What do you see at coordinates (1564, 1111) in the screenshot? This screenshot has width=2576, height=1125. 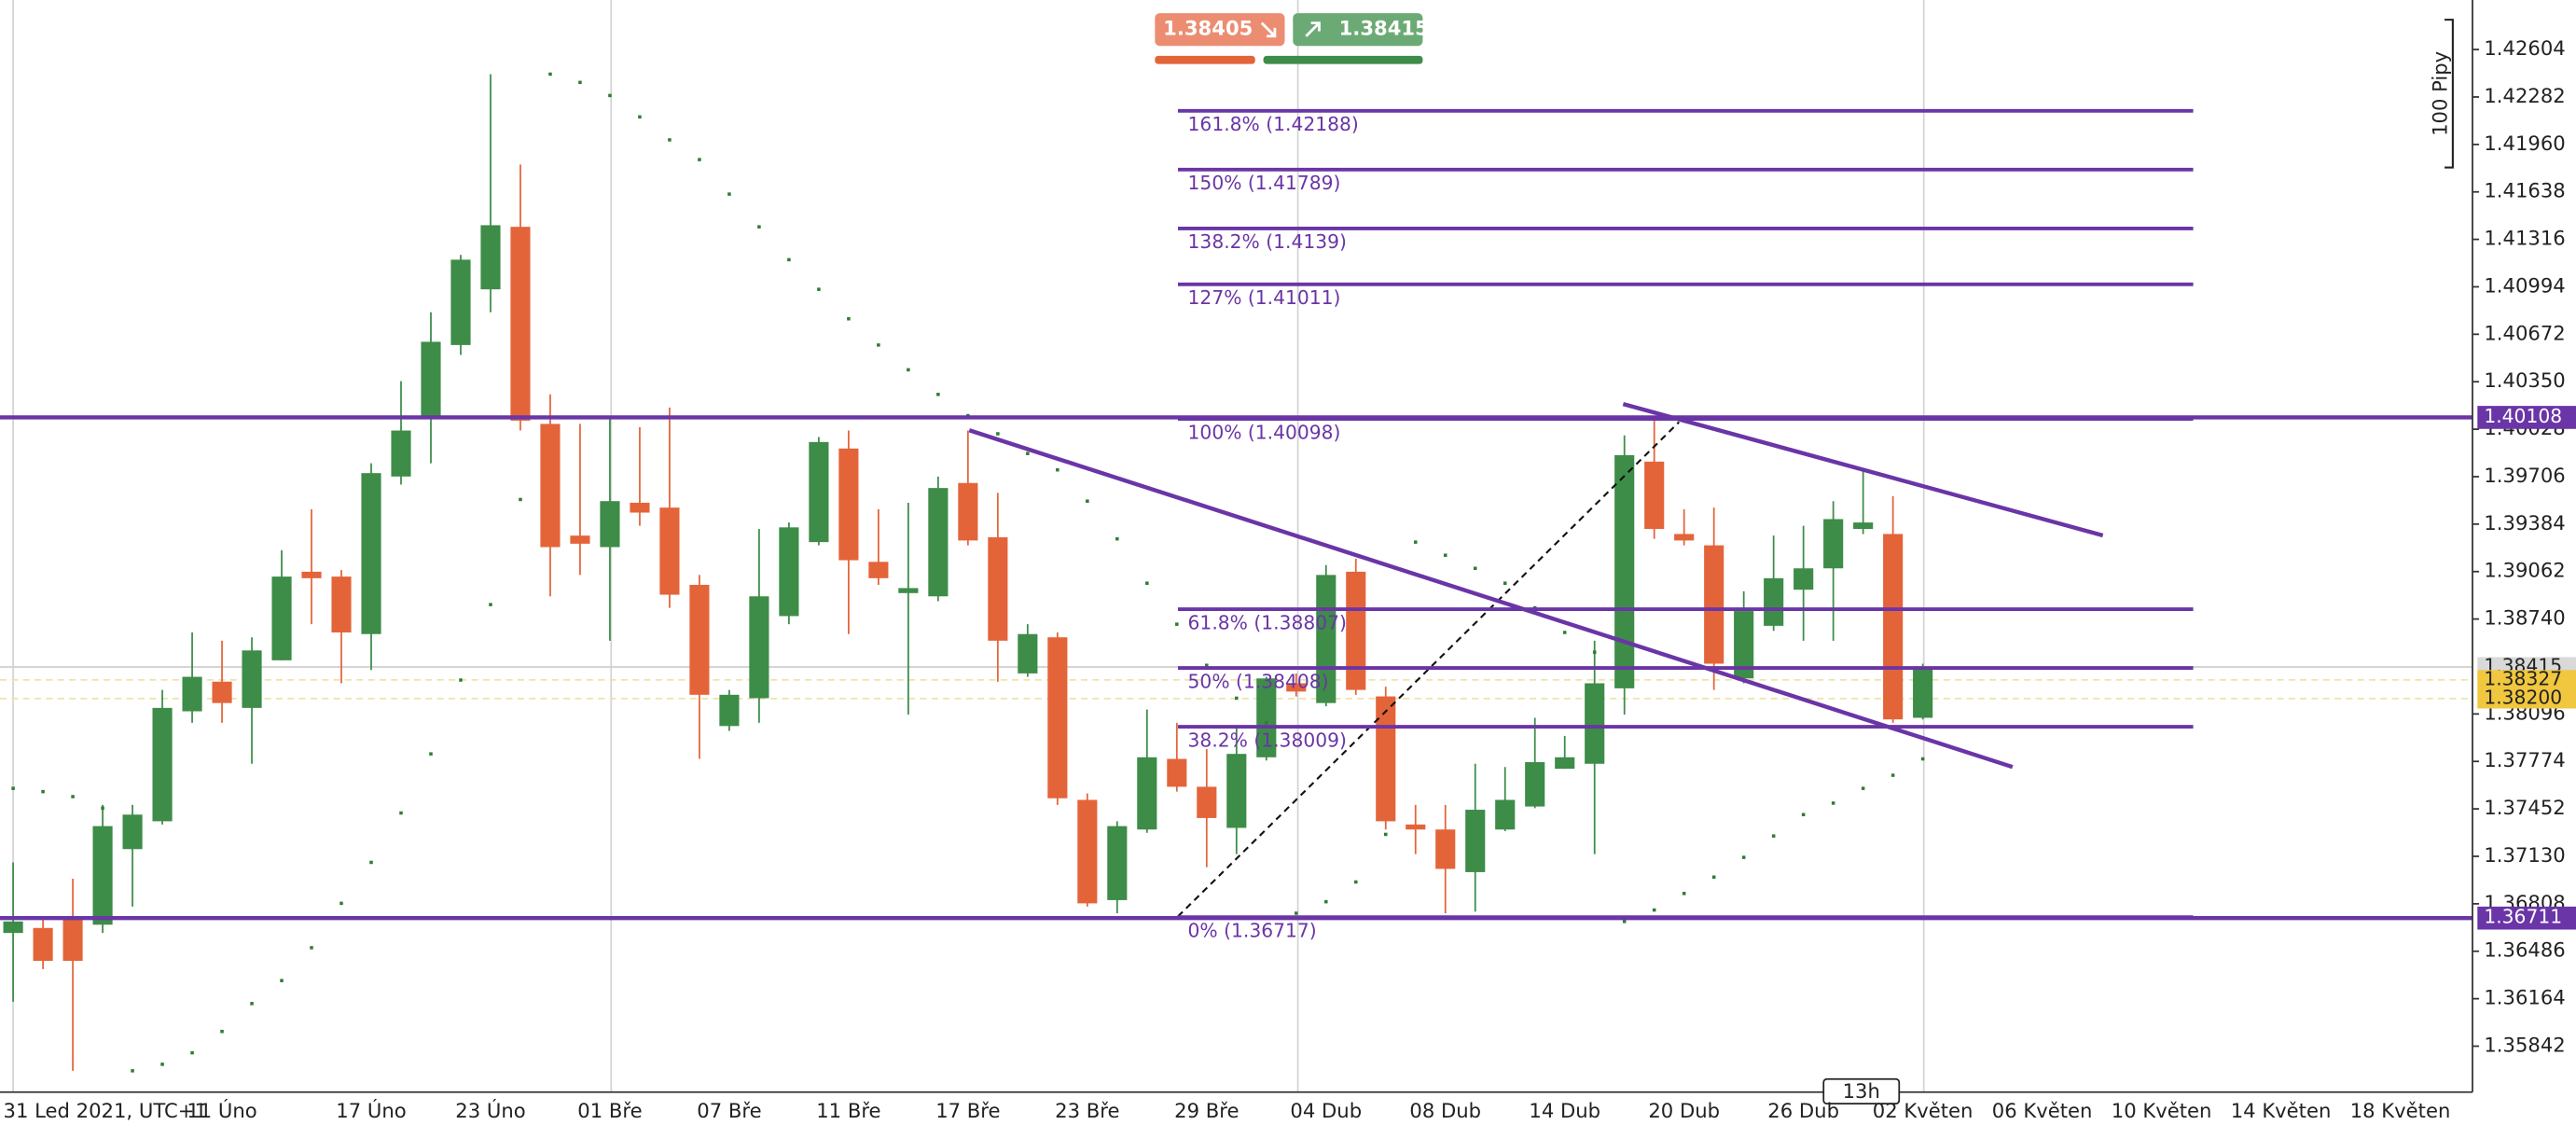 I see `x-tick-label: 14 Dub` at bounding box center [1564, 1111].